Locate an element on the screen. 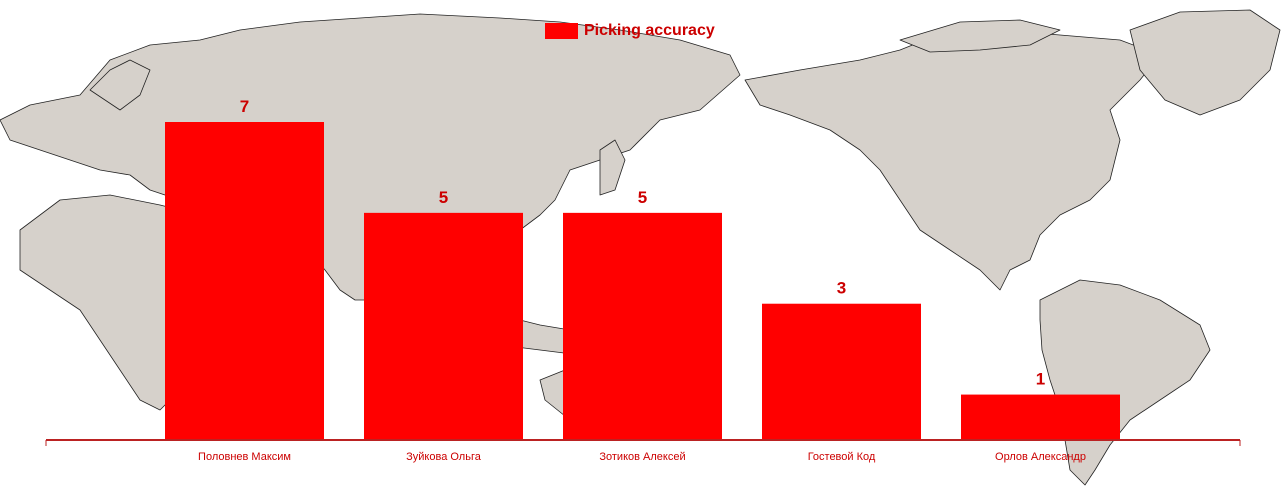 The width and height of the screenshot is (1285, 488). legend-swatch is located at coordinates (561, 31).